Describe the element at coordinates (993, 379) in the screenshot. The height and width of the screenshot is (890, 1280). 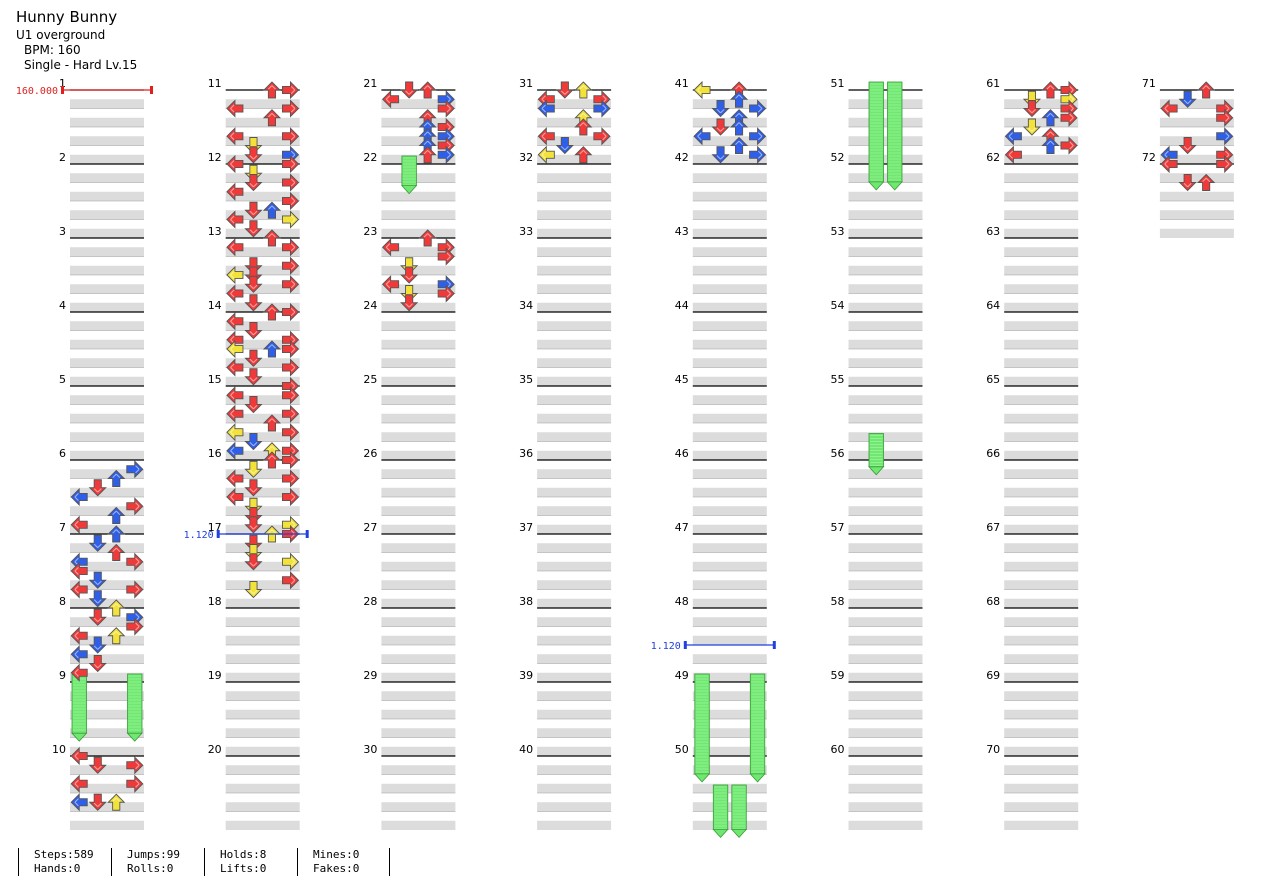
I see `measure-number: 65` at that location.